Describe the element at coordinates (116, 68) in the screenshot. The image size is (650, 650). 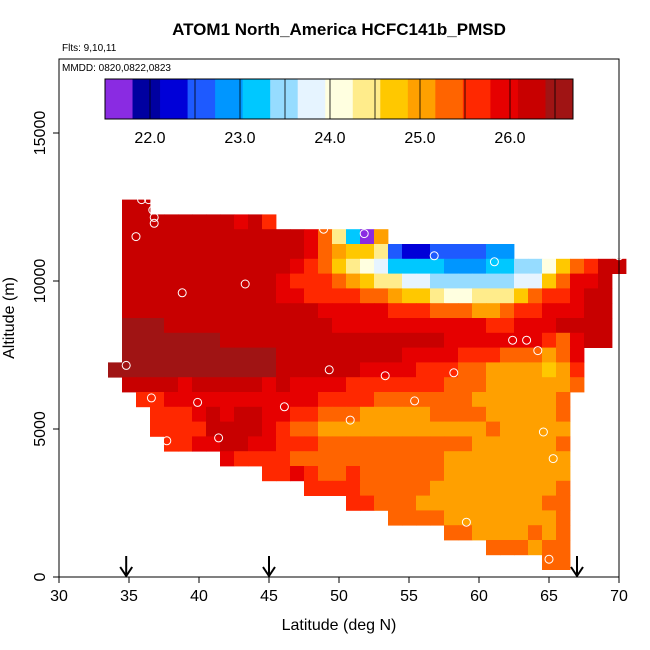
I see `dates-label: MMDD: 0820,0822,0823` at that location.